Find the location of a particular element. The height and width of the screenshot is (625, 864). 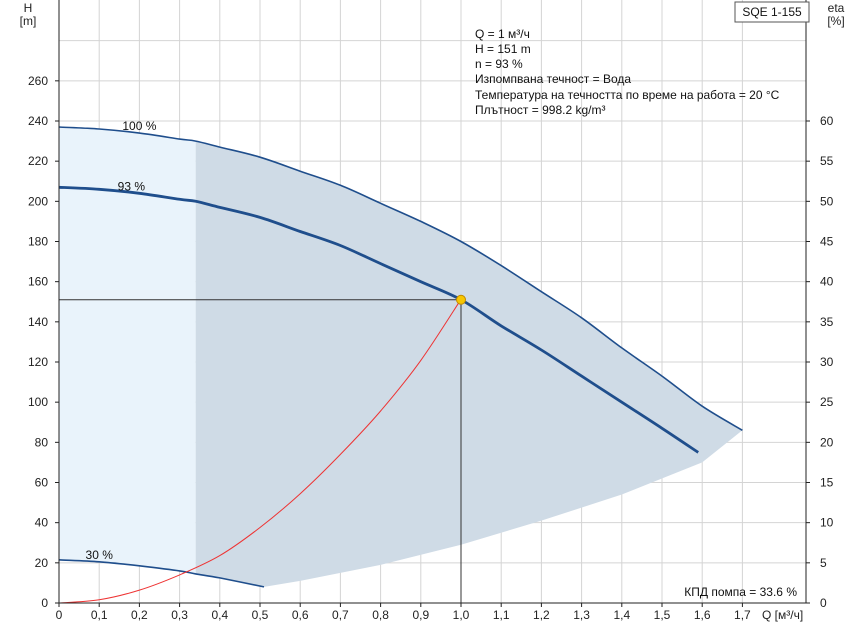

y-left-tick-label: 200 is located at coordinates (38, 201).